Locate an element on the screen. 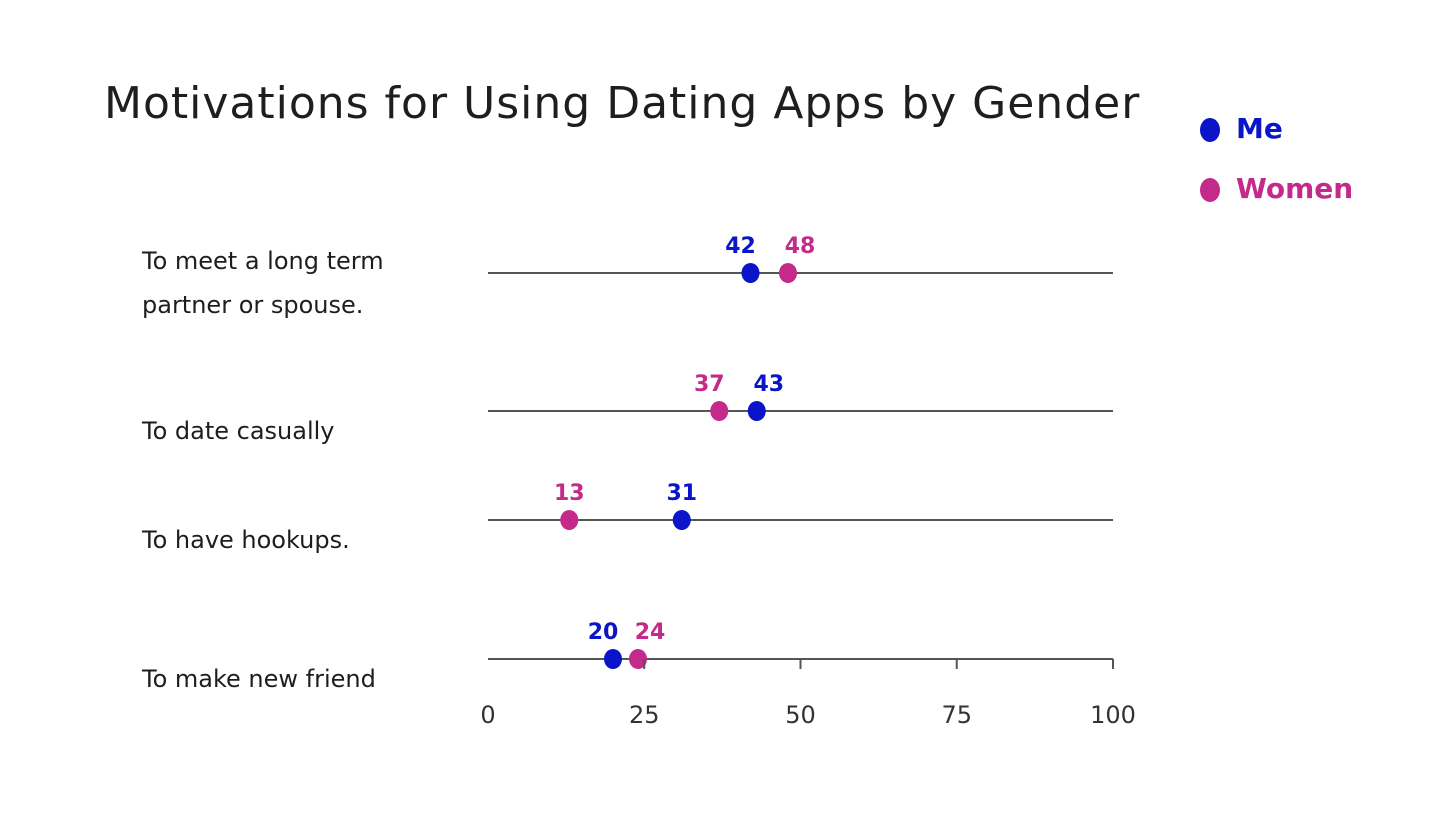 The height and width of the screenshot is (828, 1431). data-label-women-0: 48 is located at coordinates (800, 246).